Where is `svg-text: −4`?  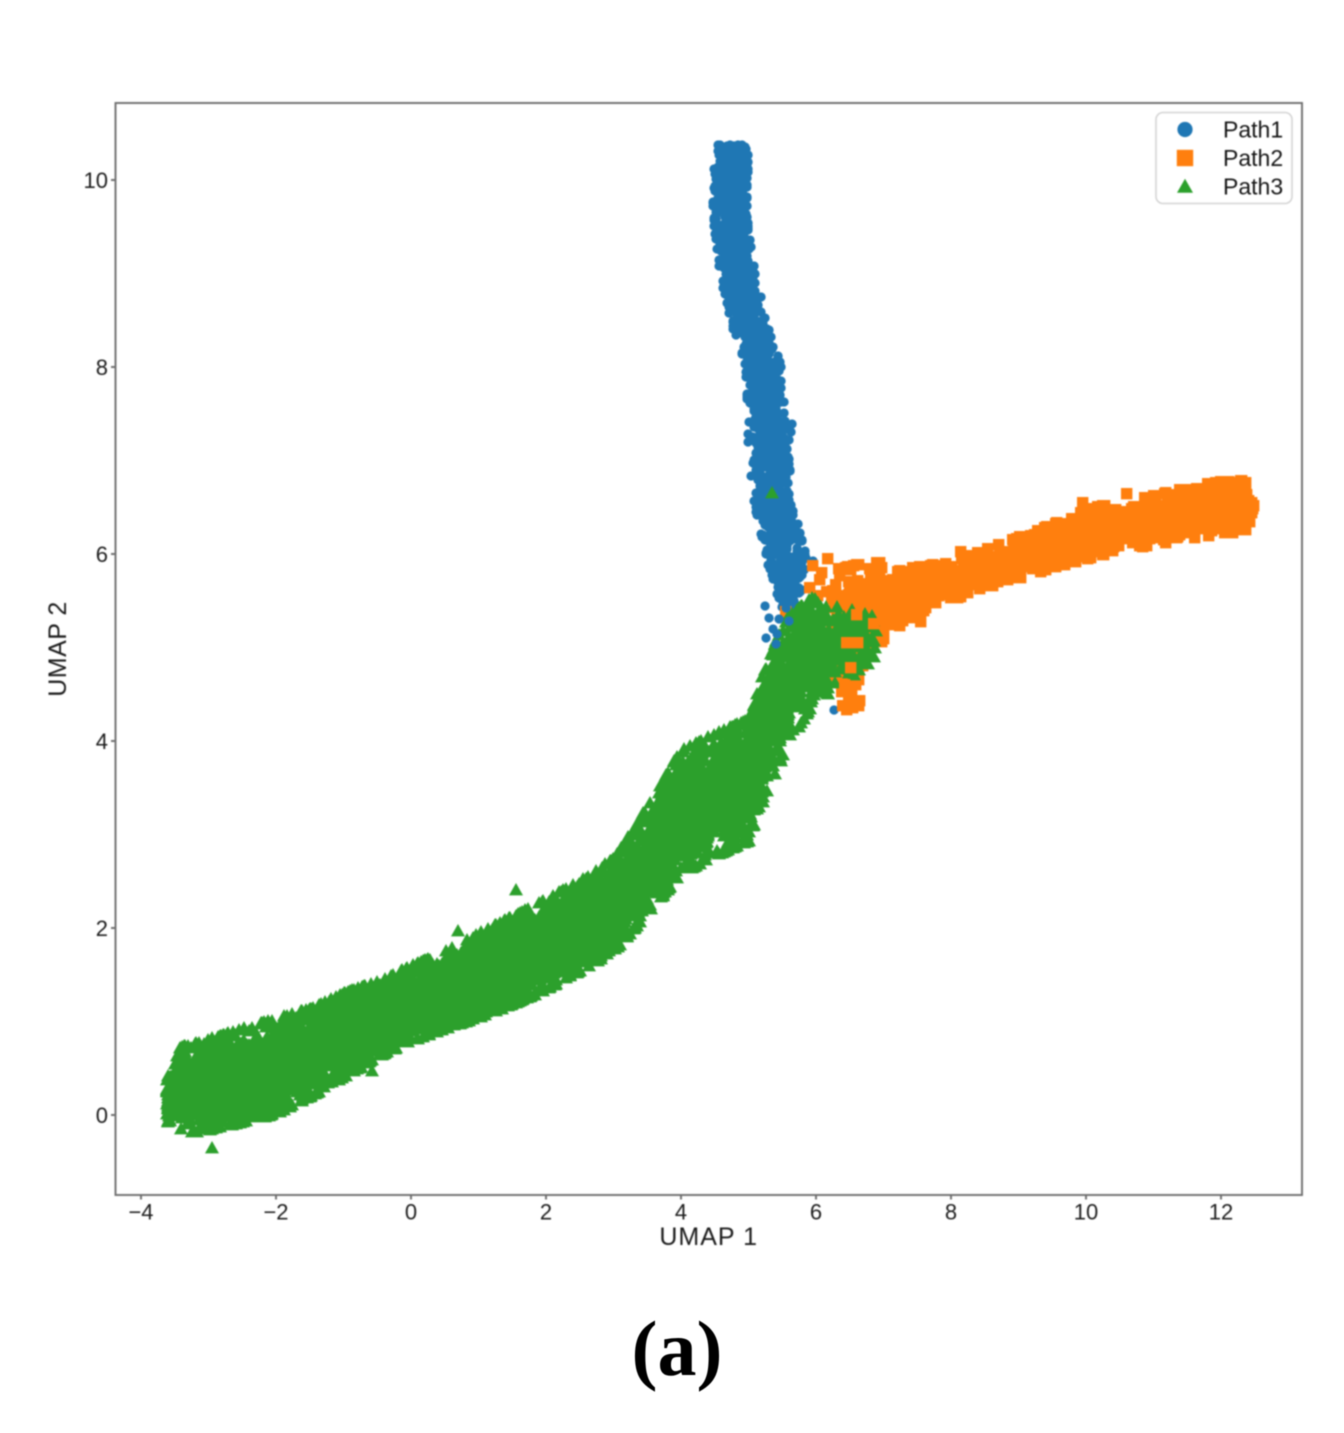
svg-text: −4 is located at coordinates (140, 1212).